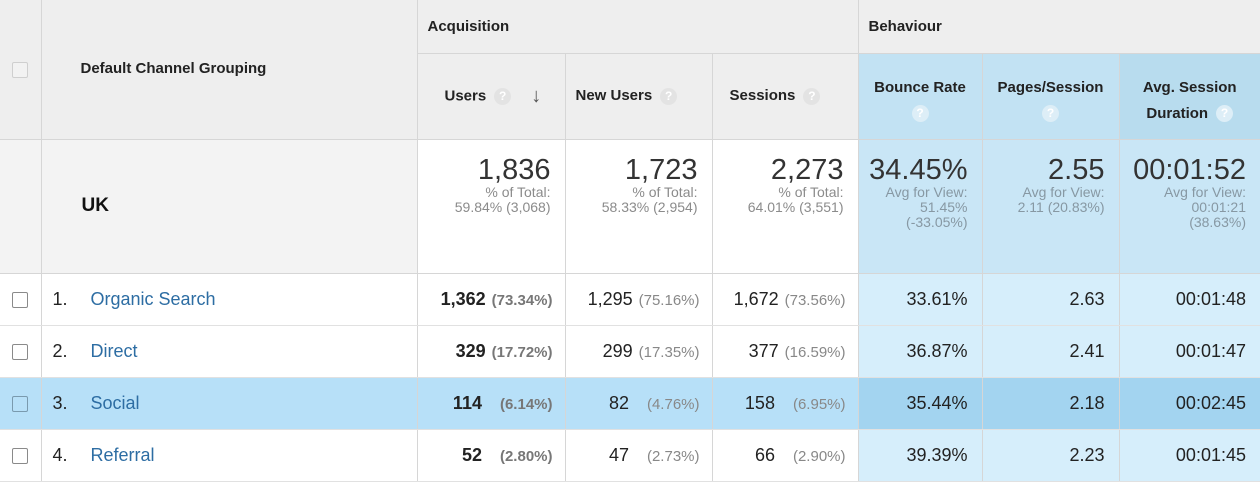  Describe the element at coordinates (785, 455) in the screenshot. I see `sessions-cell: 66 (2.90%)` at that location.